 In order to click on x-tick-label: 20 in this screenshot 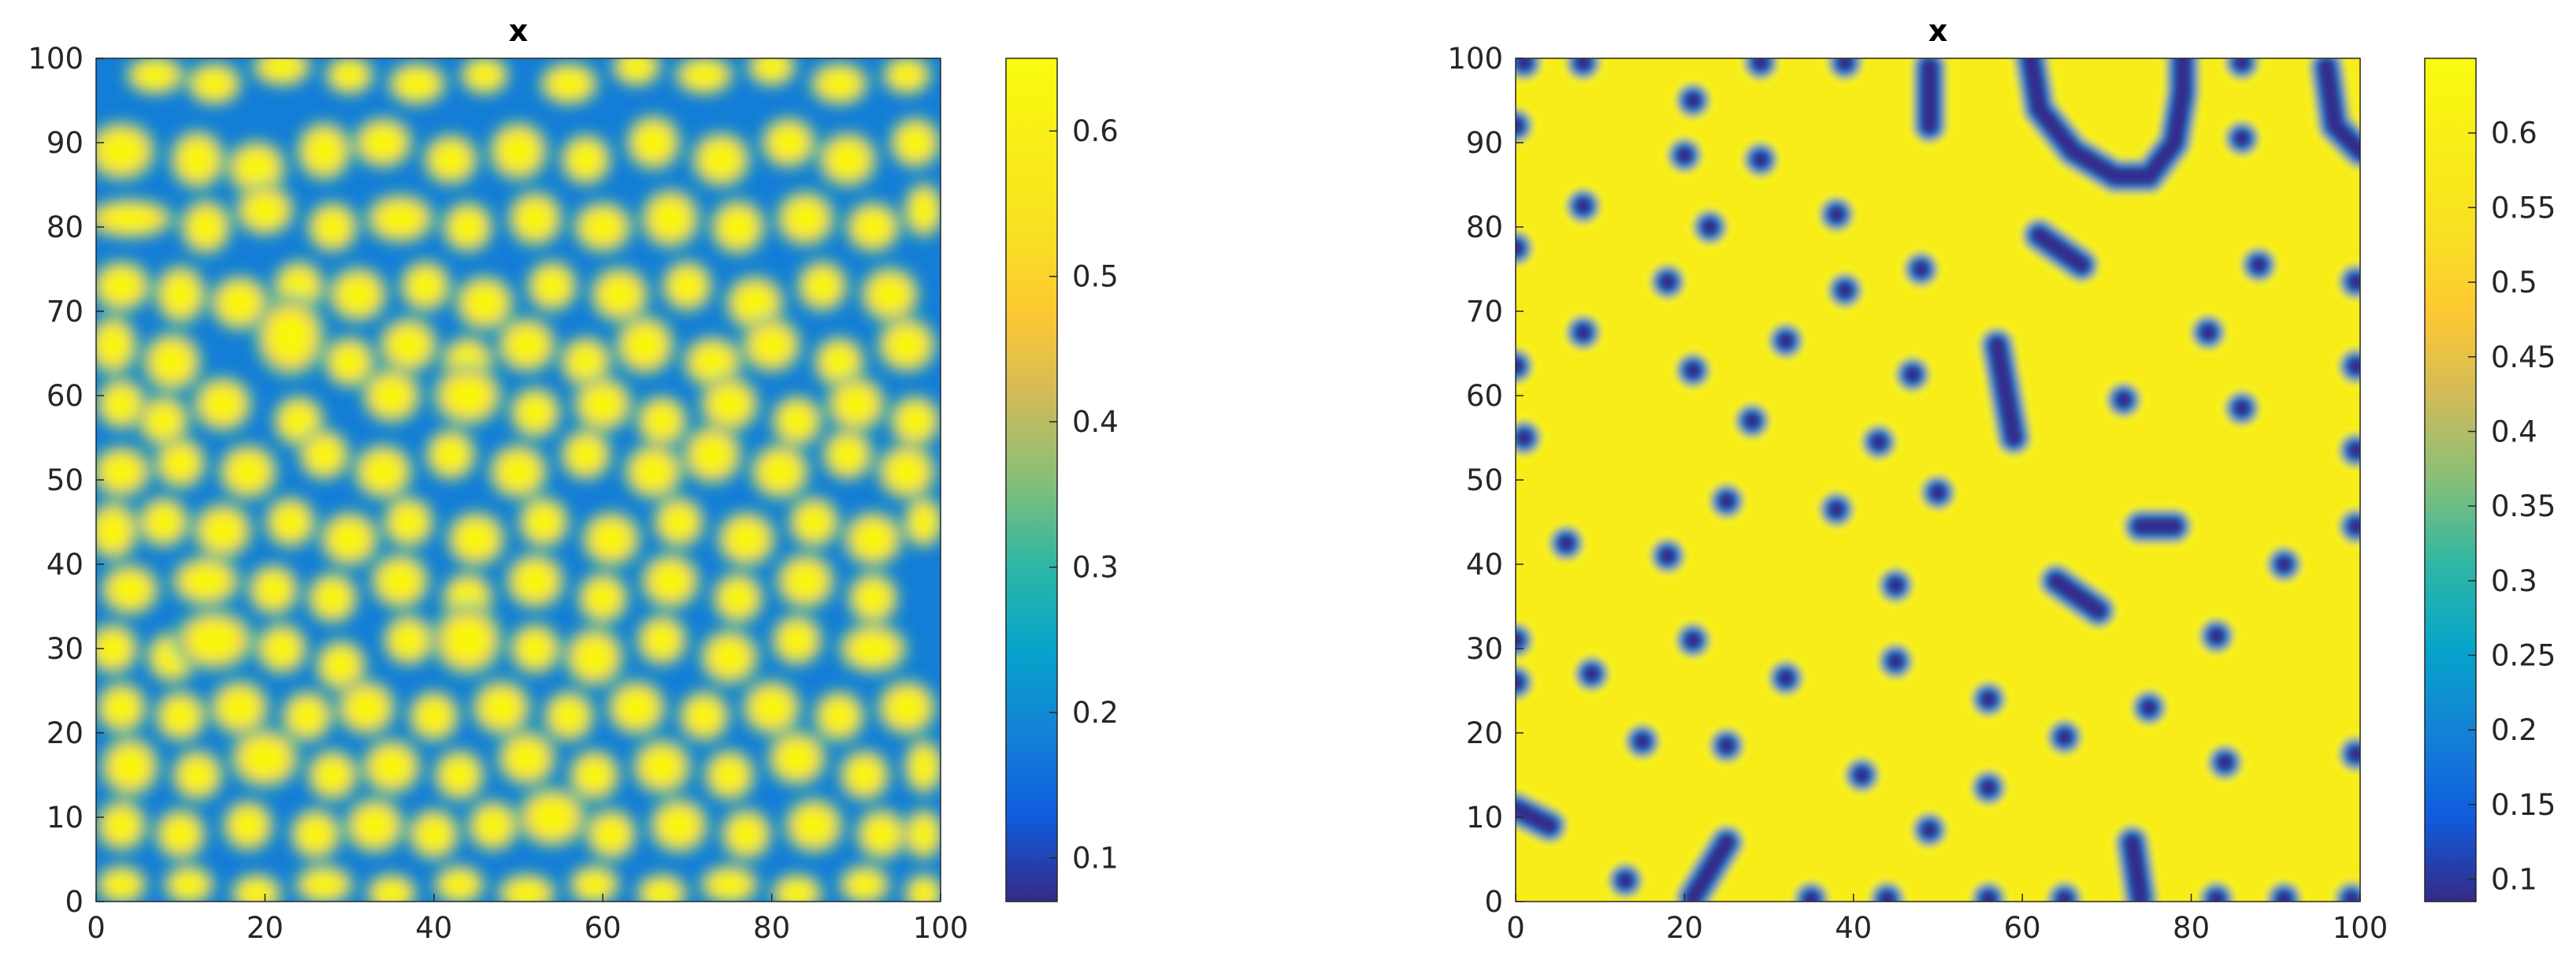, I will do `click(265, 928)`.